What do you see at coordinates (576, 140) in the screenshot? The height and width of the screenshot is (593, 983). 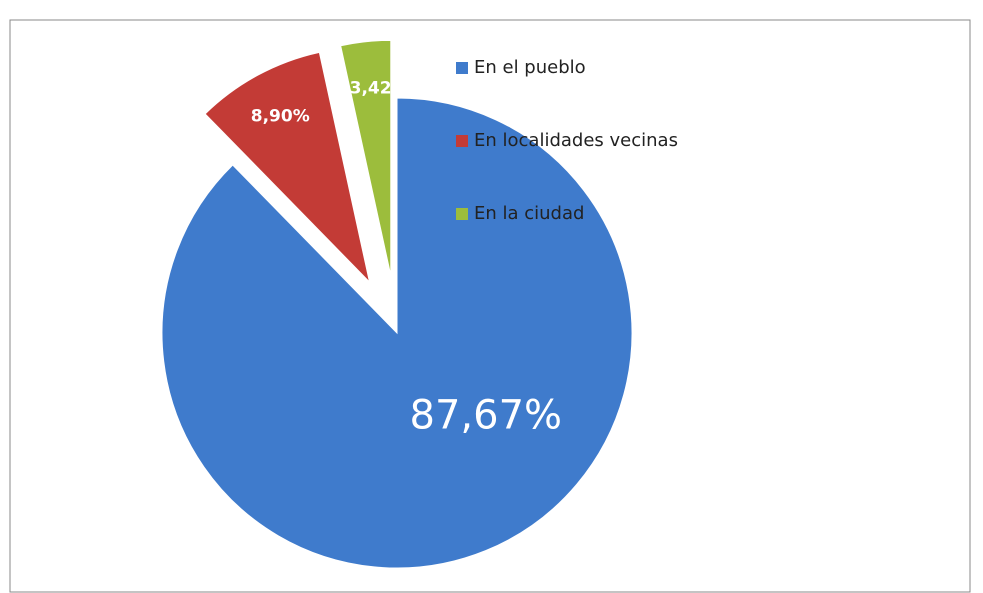 I see `legend-label: En localidades vecinas` at bounding box center [576, 140].